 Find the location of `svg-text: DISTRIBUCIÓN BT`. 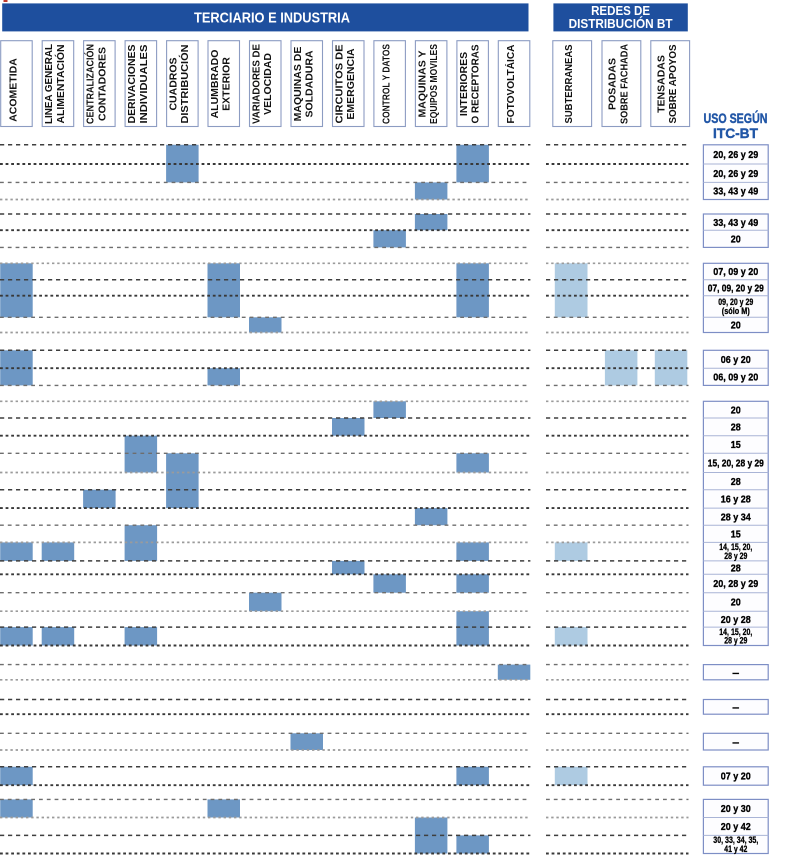

svg-text: DISTRIBUCIÓN BT is located at coordinates (621, 23).